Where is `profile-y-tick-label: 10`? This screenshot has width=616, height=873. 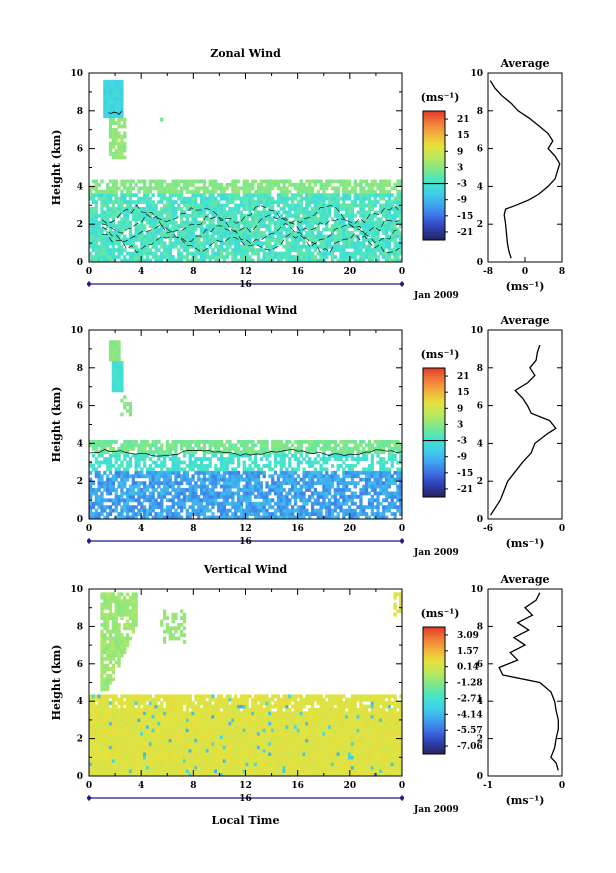 profile-y-tick-label: 10 is located at coordinates (476, 331).